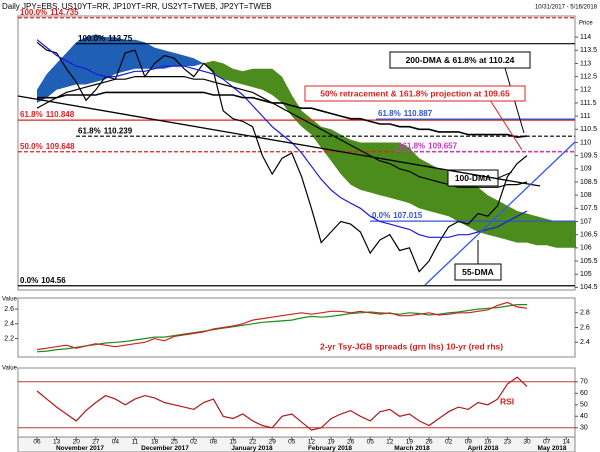 The width and height of the screenshot is (600, 452). What do you see at coordinates (584, 382) in the screenshot?
I see `y-tick-label: 70` at bounding box center [584, 382].